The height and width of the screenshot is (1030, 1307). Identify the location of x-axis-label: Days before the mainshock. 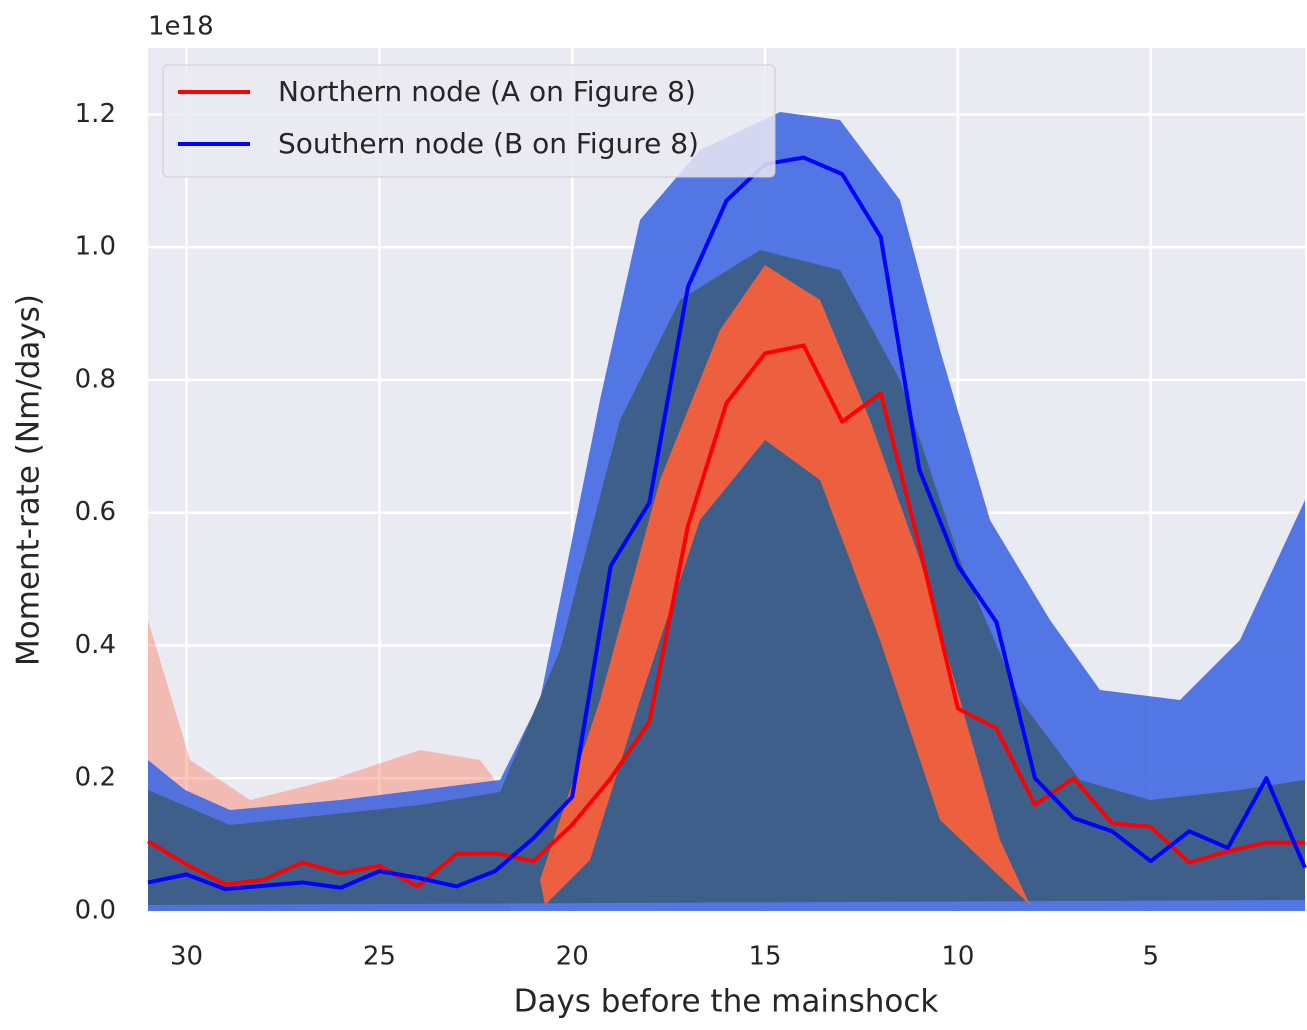
(726, 1002).